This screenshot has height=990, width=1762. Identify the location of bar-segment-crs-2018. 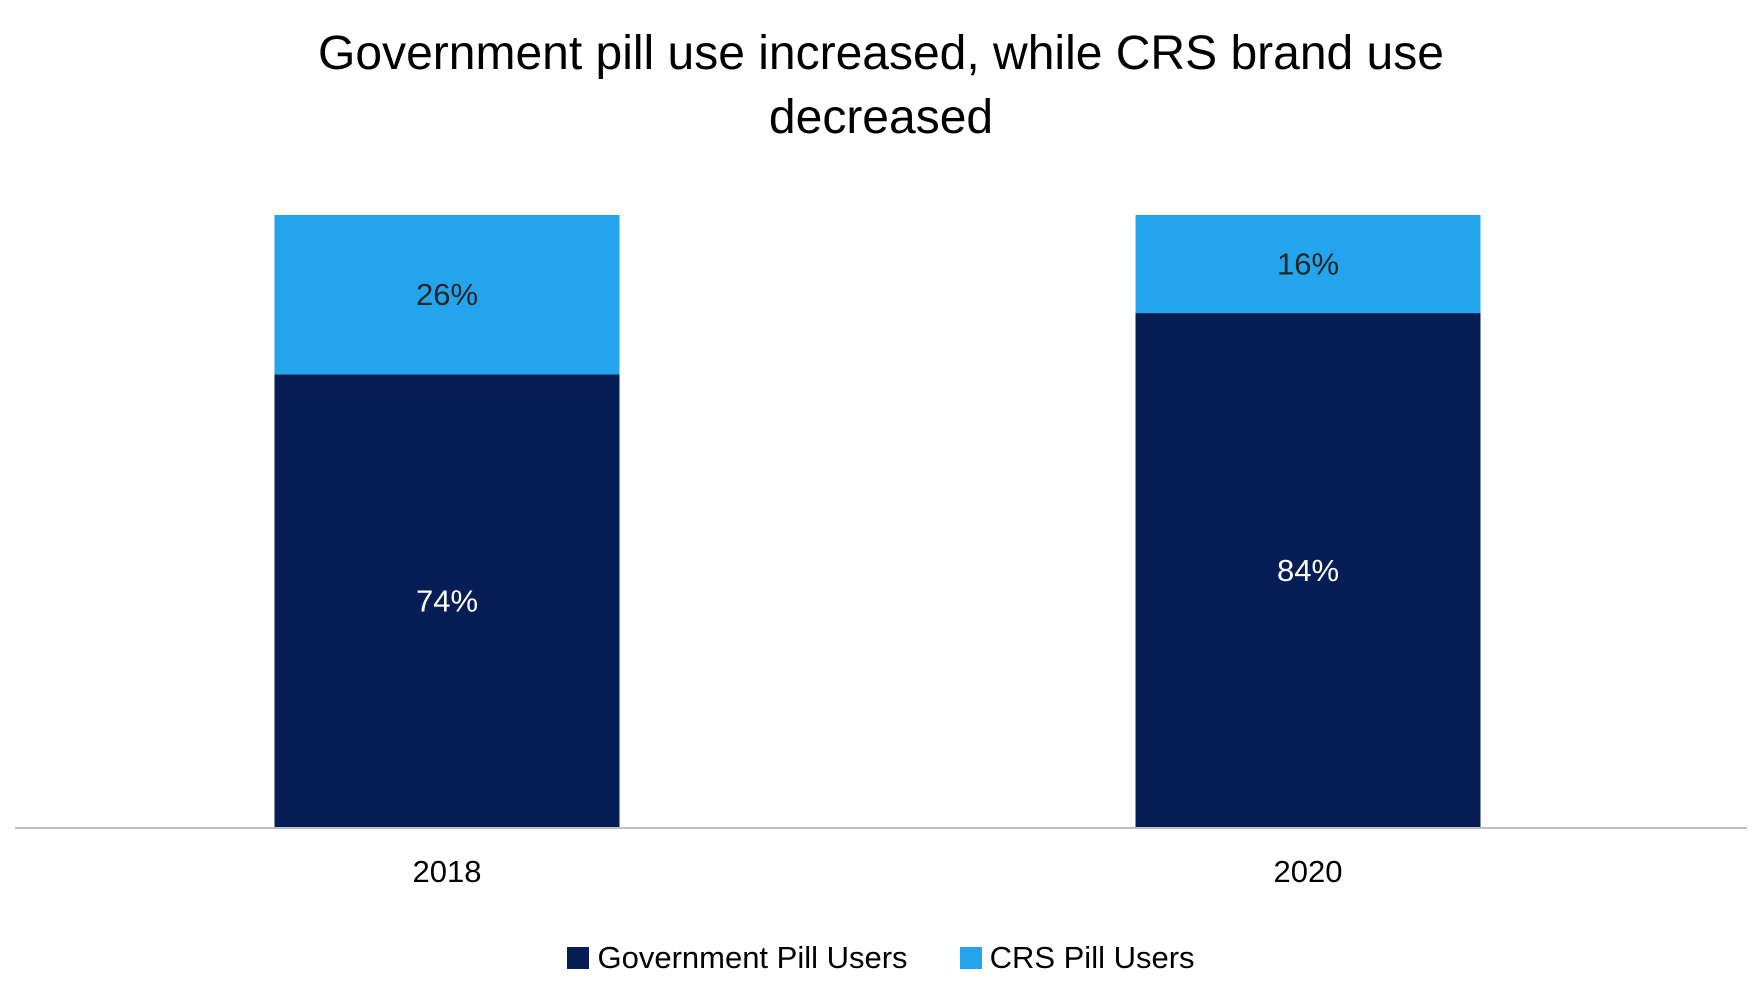
(447, 295).